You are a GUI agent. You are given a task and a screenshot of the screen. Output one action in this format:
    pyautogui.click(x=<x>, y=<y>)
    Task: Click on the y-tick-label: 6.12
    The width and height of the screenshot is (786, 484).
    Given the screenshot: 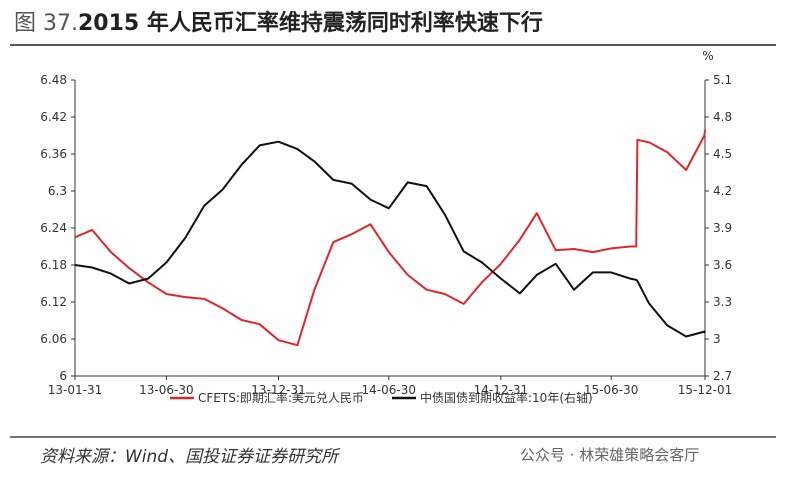 What is the action you would take?
    pyautogui.click(x=53, y=302)
    